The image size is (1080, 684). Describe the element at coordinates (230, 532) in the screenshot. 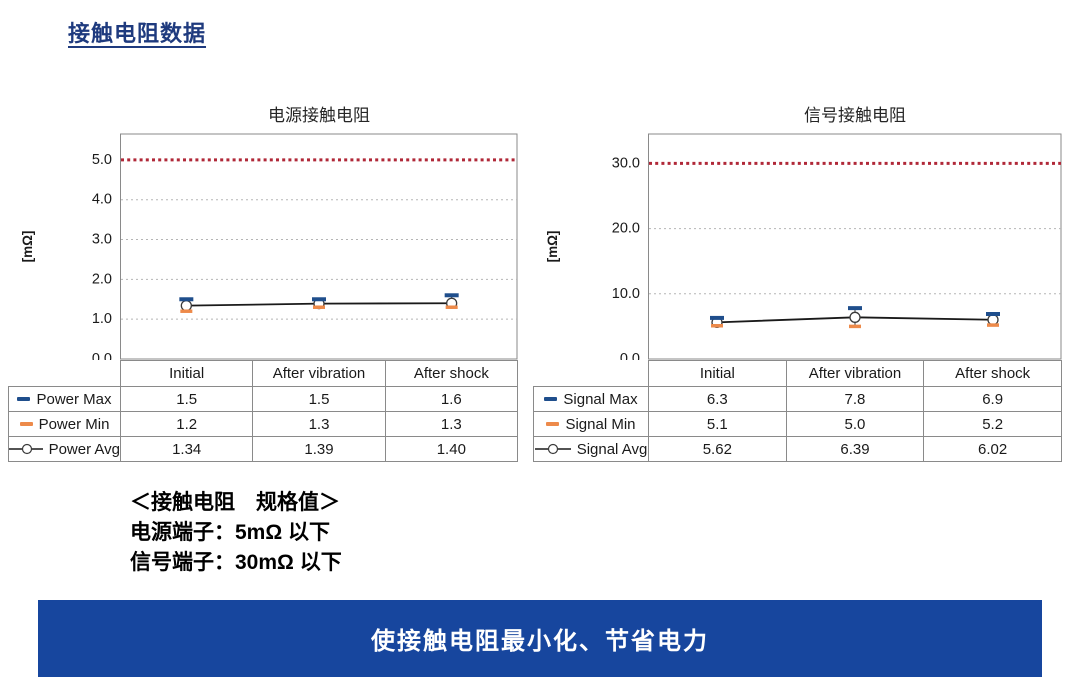

I see `spec-line-power: 电源端子：5mΩ 以下` at that location.